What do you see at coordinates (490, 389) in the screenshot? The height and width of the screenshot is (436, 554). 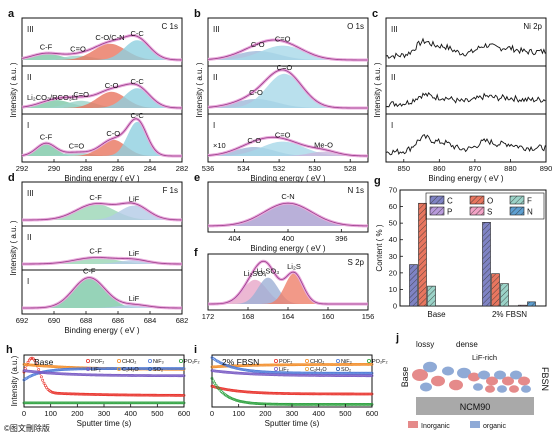 I see `inorganic-particle` at bounding box center [490, 389].